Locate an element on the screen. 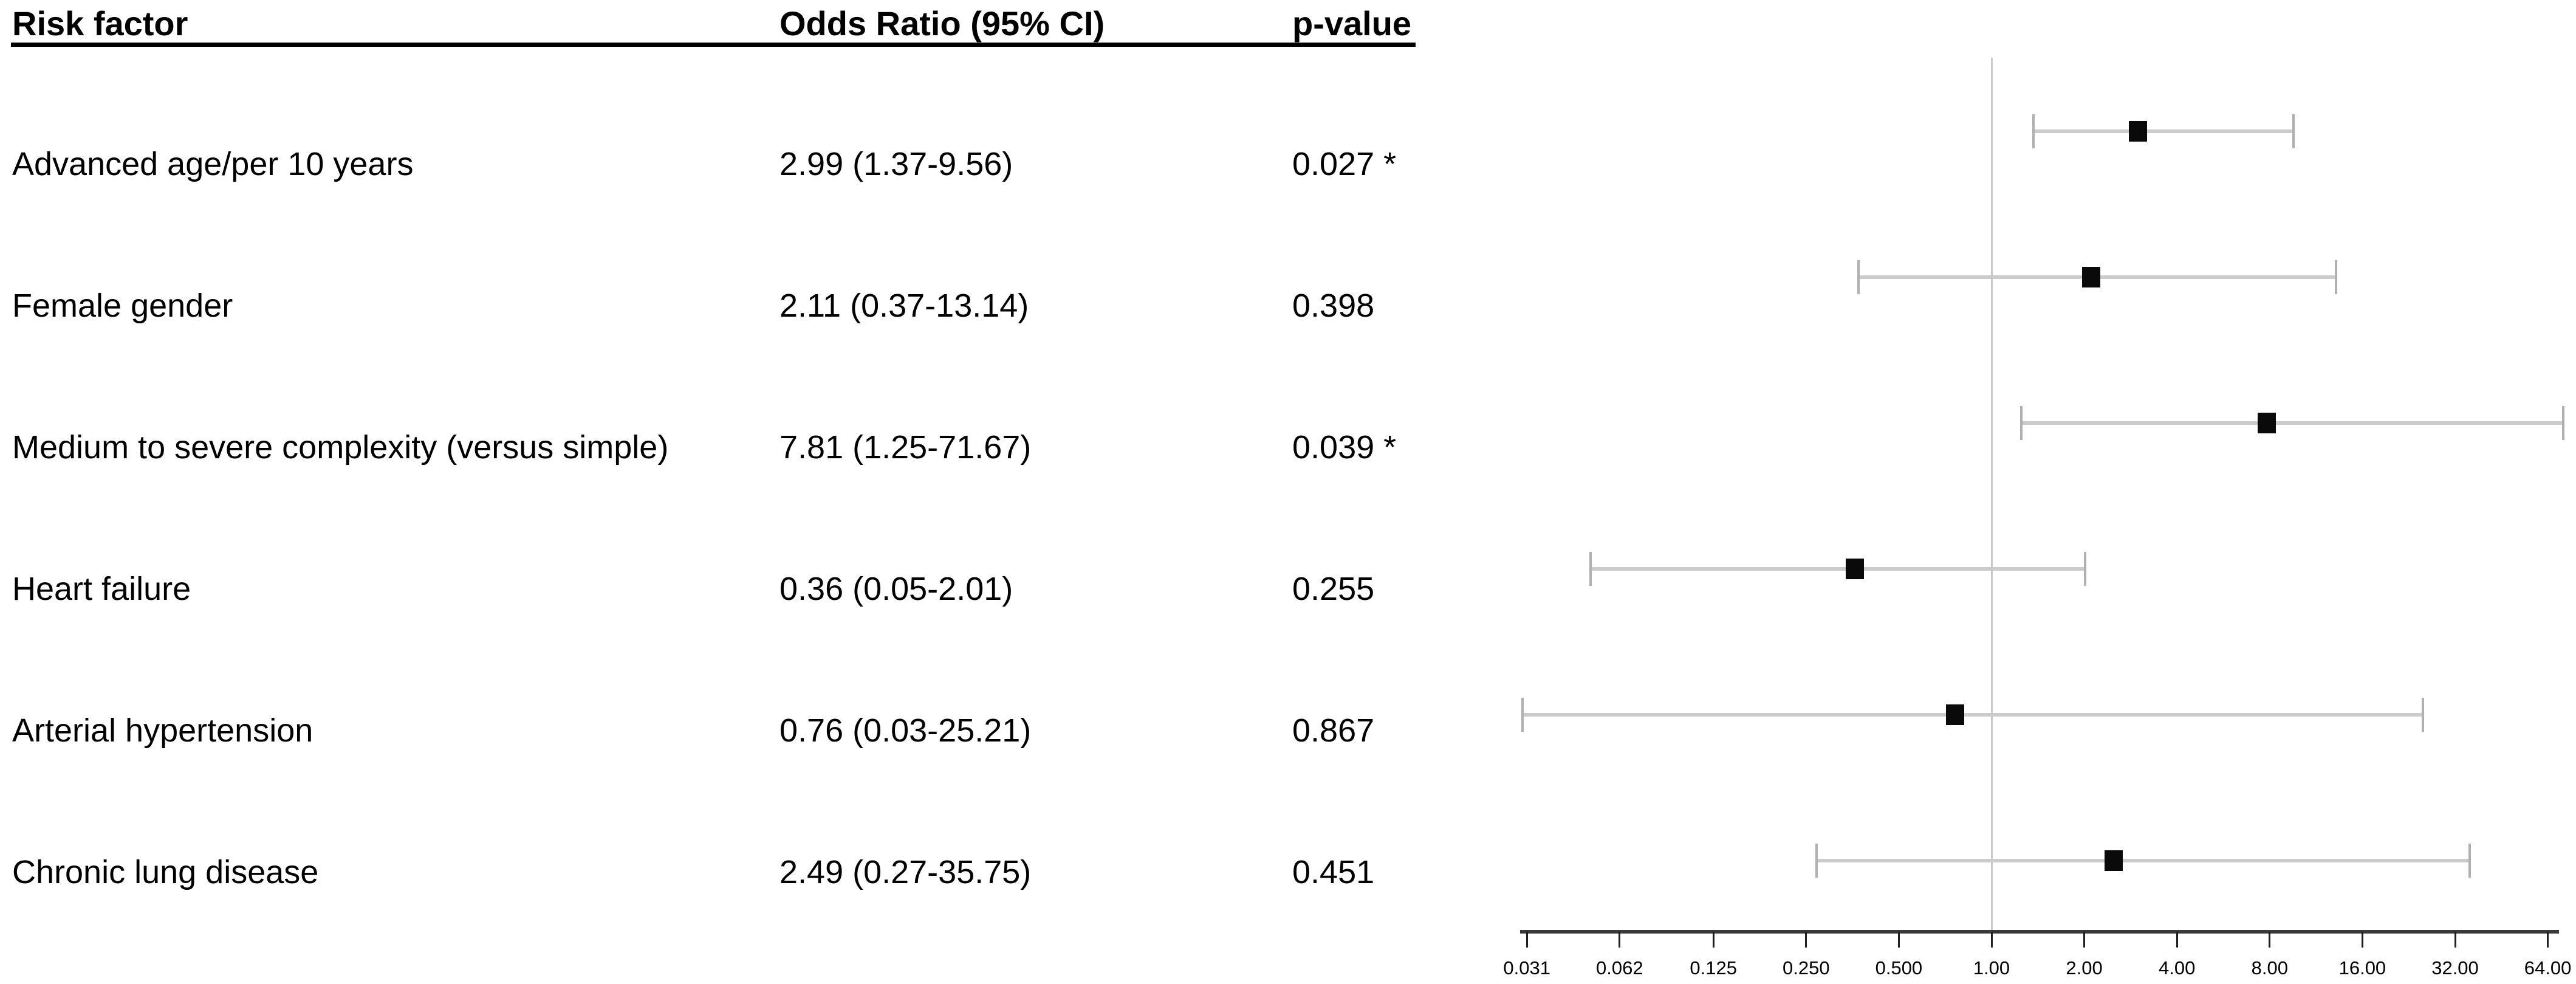 The image size is (2576, 984). odds-ratio-cell: 0.36 (0.05-2.01) is located at coordinates (896, 589).